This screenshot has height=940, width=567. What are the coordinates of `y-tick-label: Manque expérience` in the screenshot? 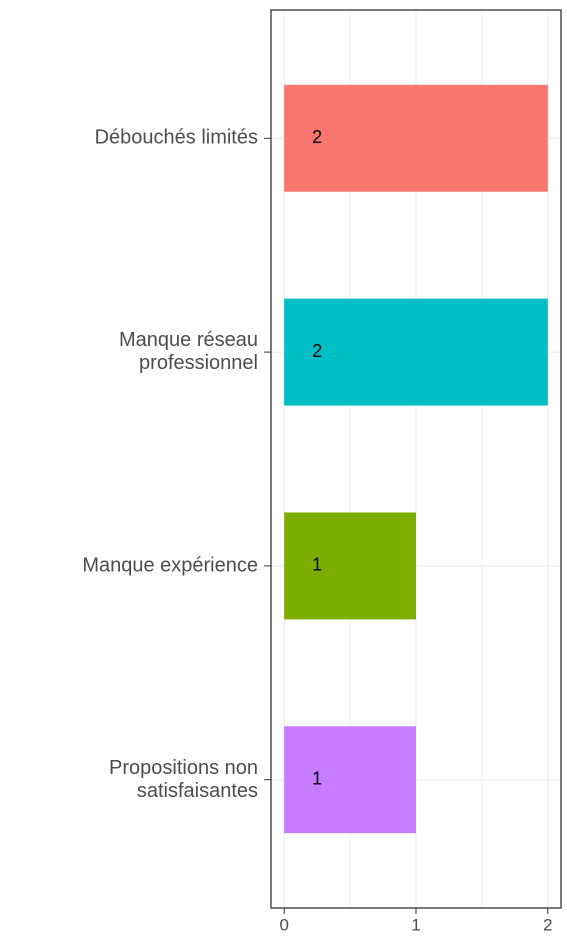 It's located at (170, 565).